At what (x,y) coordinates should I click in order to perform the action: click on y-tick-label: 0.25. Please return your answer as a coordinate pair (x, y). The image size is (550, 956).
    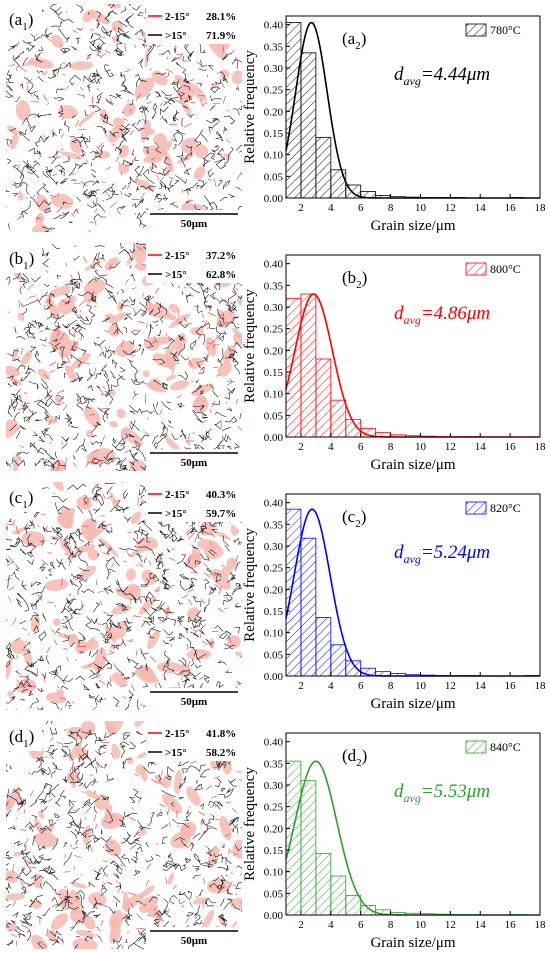
    Looking at the image, I should click on (274, 569).